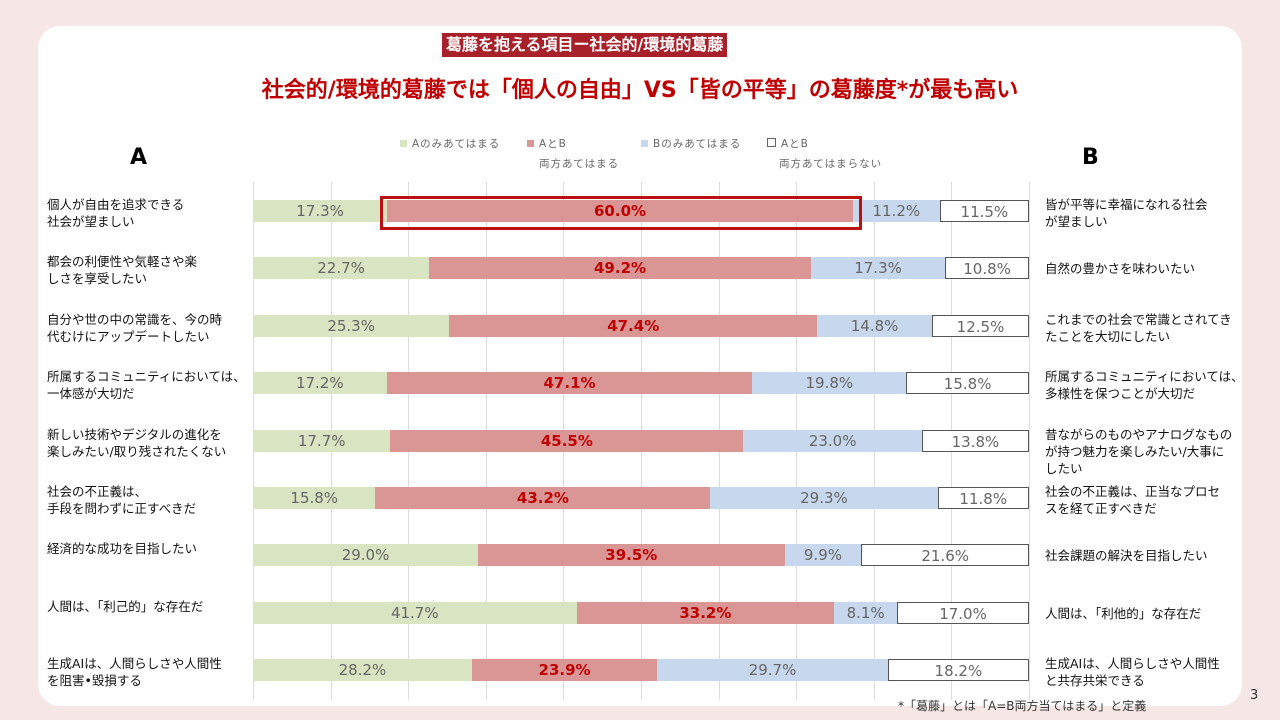 Image resolution: width=1280 pixels, height=720 pixels. I want to click on footnote: *「葛藤」とは「A=B両方当てはまる」と定義, so click(1022, 706).